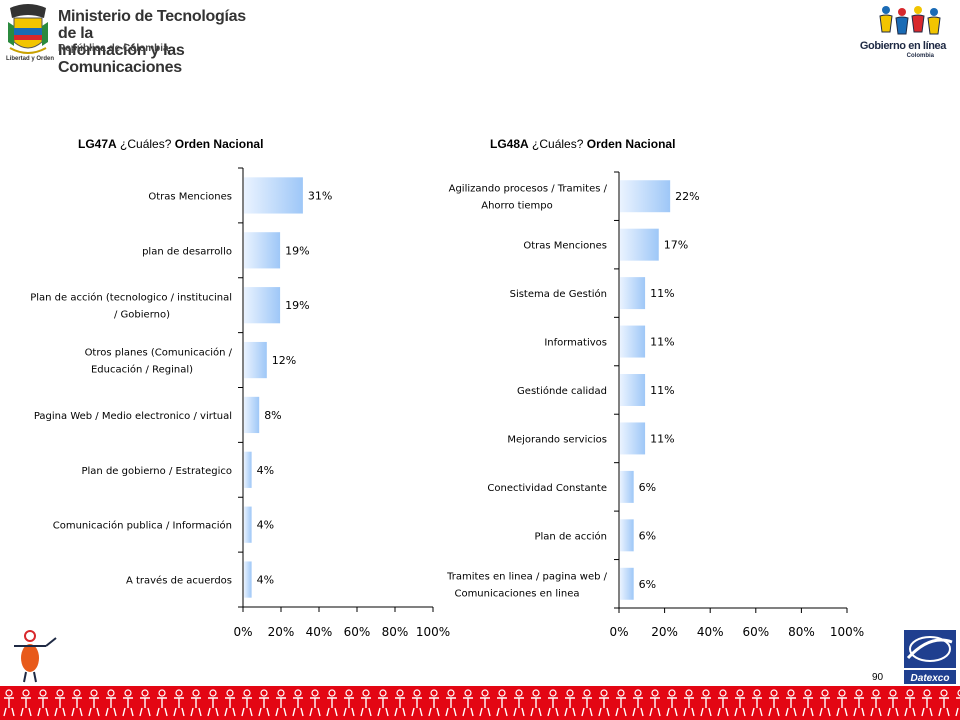  I want to click on gel-logo-country: Colombia, so click(920, 56).